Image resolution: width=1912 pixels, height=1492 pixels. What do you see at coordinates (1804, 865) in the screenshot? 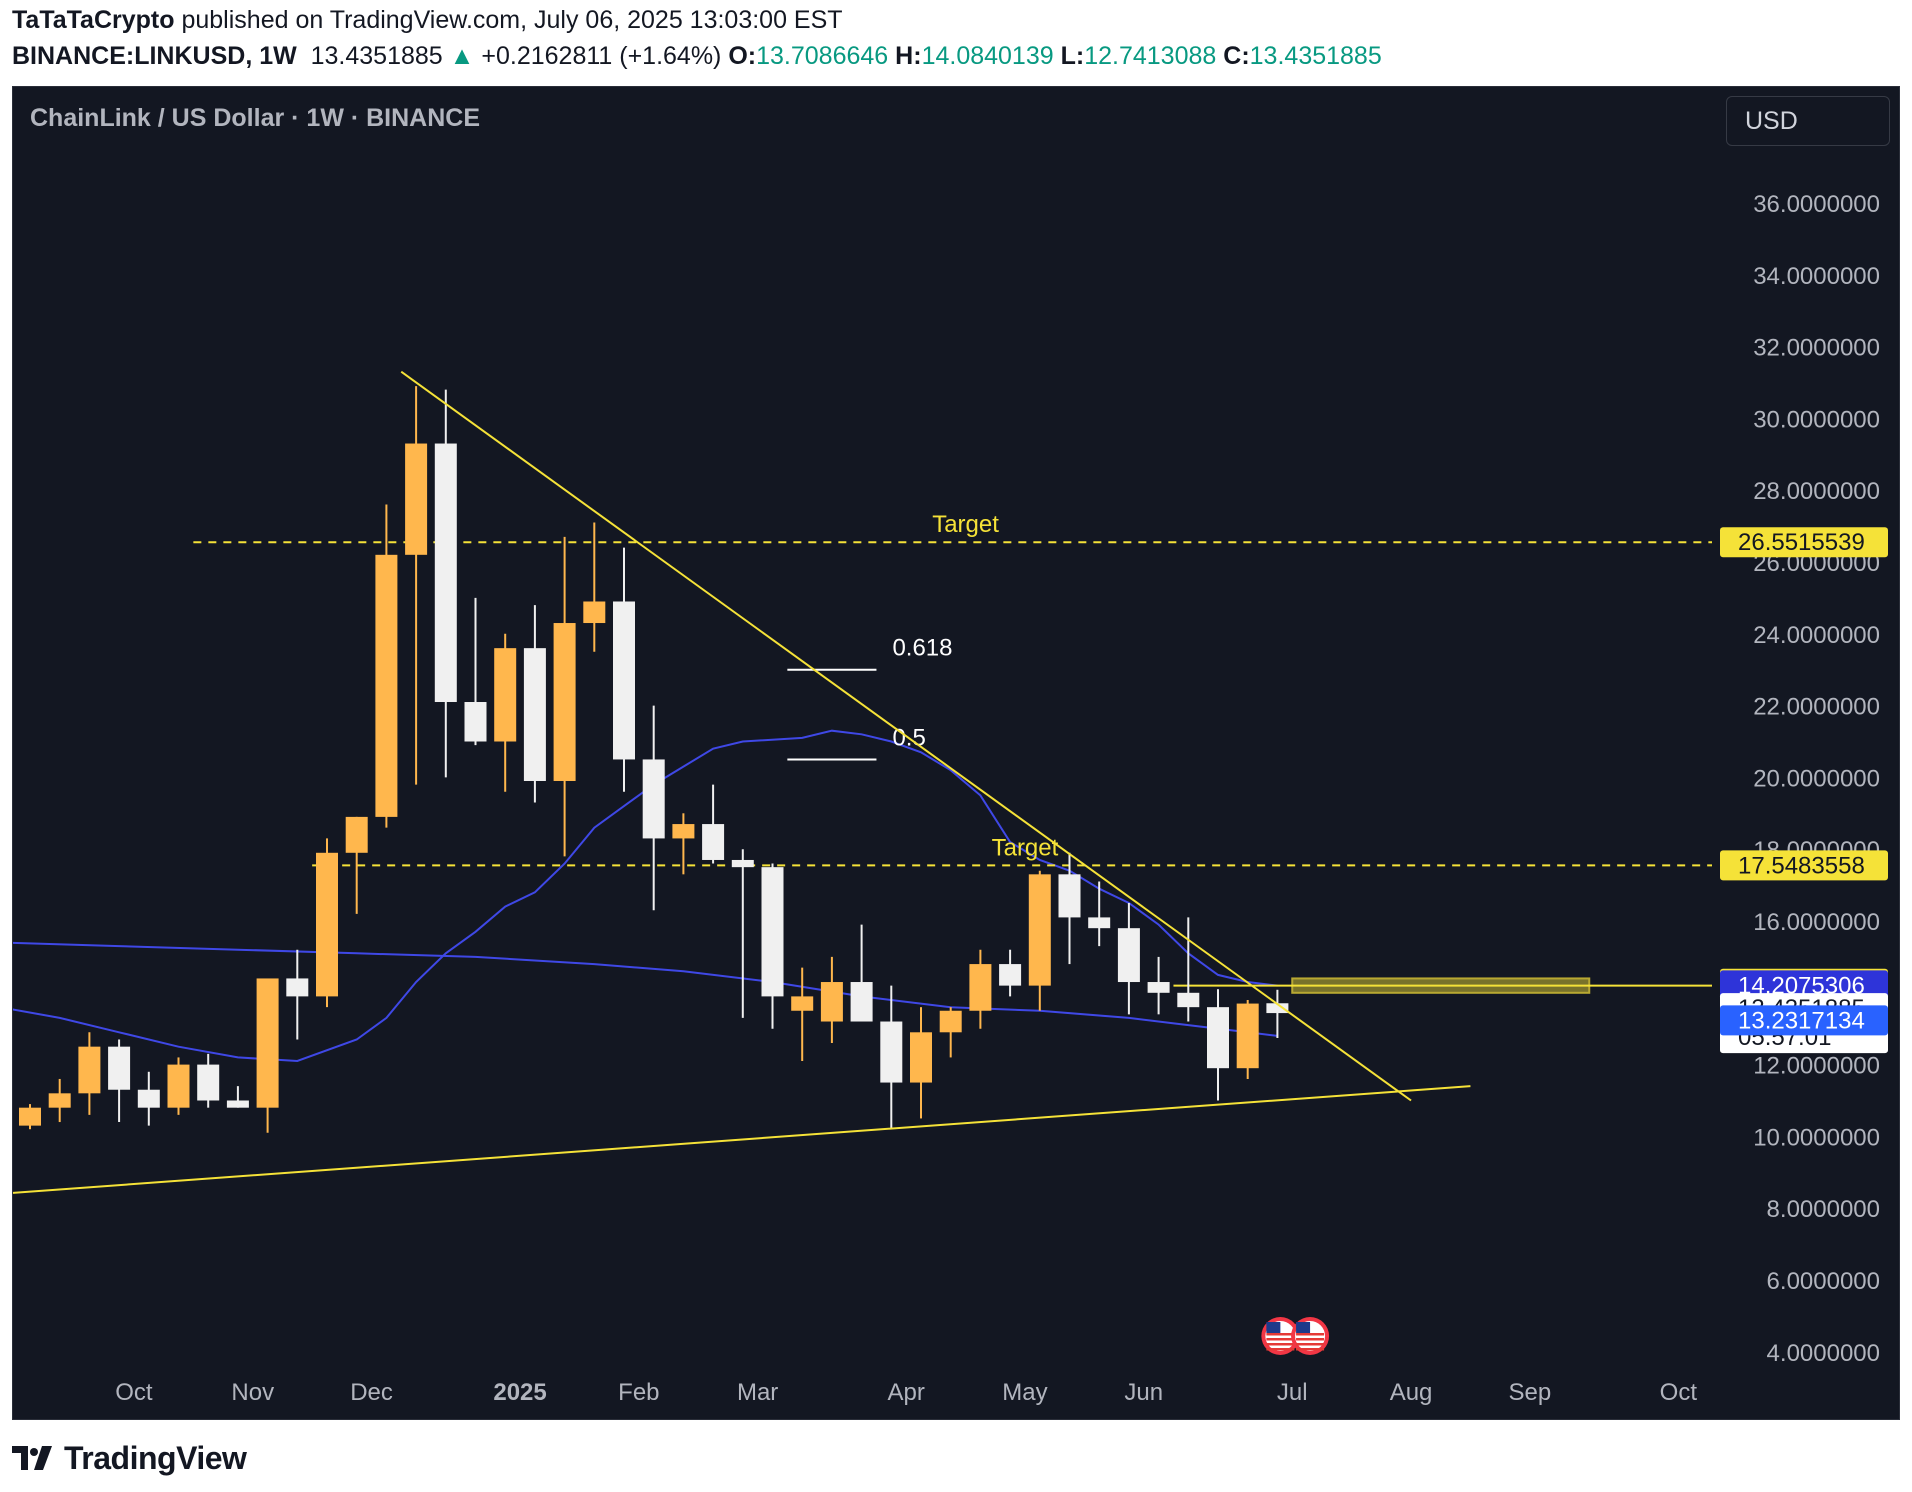
I see `price-label: 17.5483558` at bounding box center [1804, 865].